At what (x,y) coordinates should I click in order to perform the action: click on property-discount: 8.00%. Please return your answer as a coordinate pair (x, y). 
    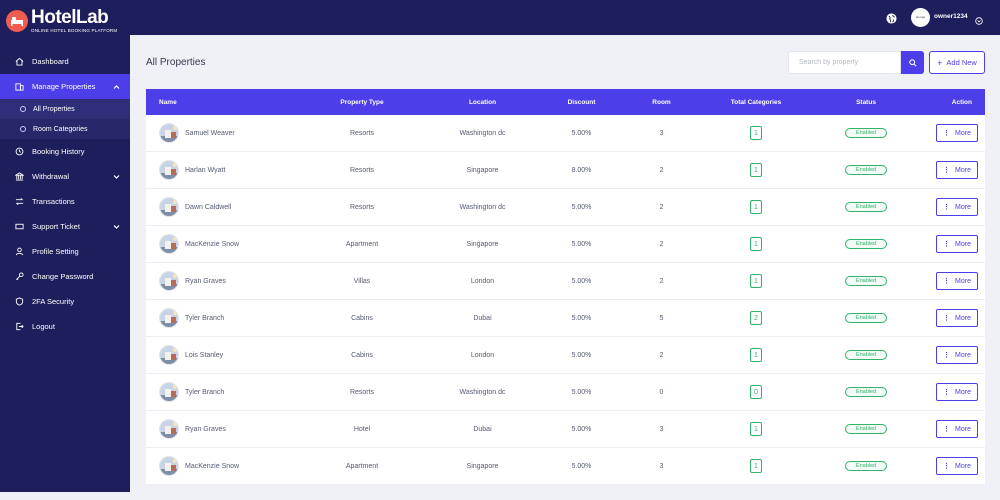
    Looking at the image, I should click on (581, 170).